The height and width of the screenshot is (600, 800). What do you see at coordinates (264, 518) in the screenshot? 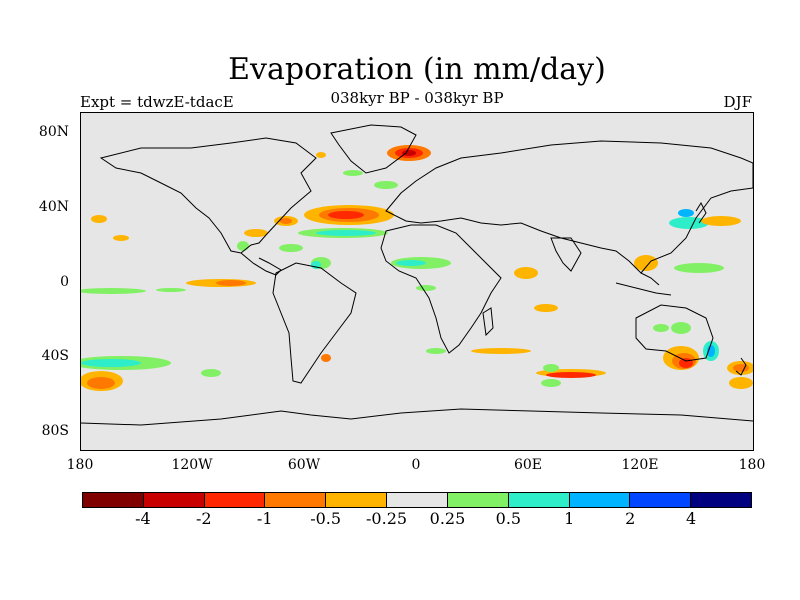
I see `colorbar-label: -1` at bounding box center [264, 518].